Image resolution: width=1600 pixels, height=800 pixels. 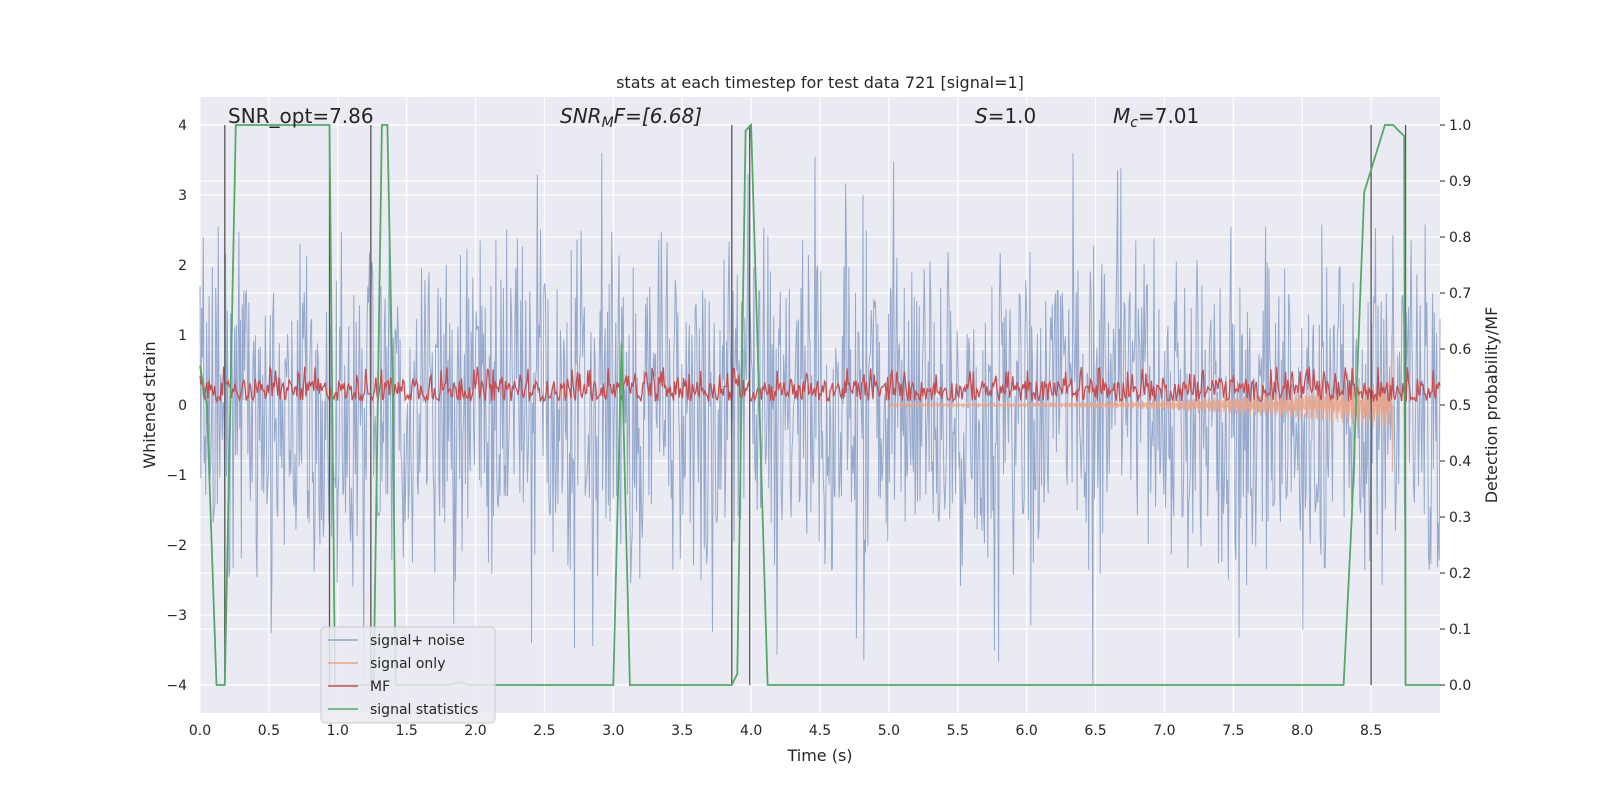 I want to click on y2-tick-label: 0.8, so click(x=1460, y=238).